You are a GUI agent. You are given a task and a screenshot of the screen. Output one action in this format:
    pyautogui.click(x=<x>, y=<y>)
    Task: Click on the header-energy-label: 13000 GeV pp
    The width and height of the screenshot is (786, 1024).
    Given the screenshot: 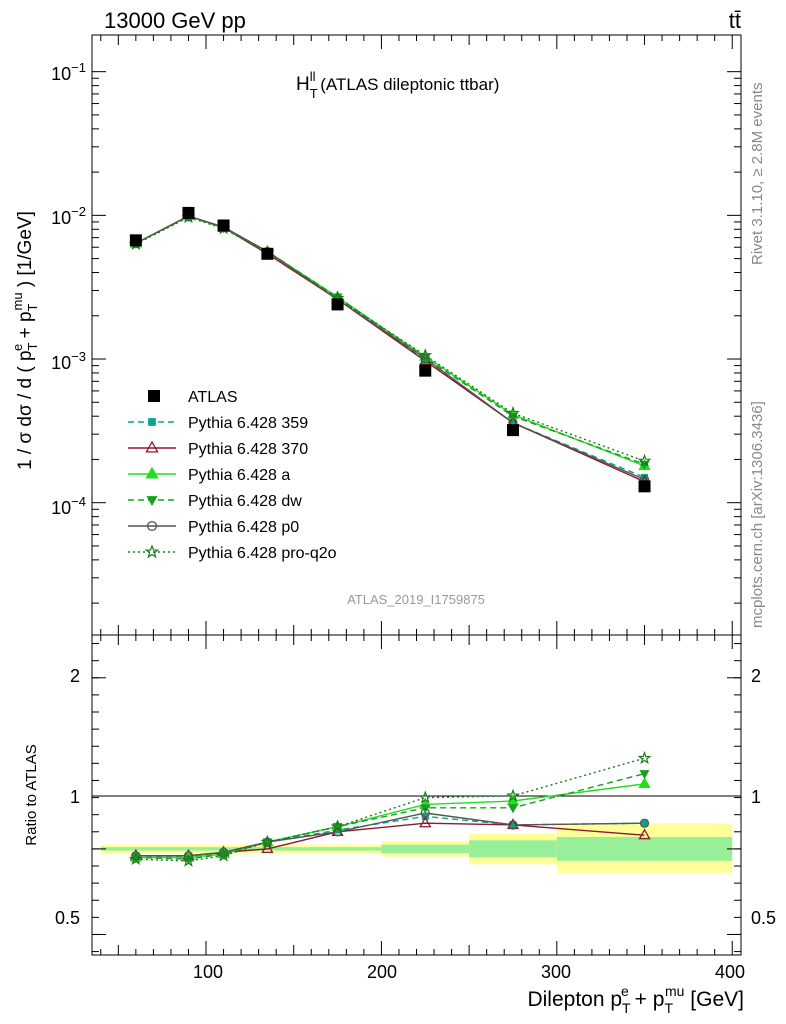 What is the action you would take?
    pyautogui.click(x=175, y=20)
    